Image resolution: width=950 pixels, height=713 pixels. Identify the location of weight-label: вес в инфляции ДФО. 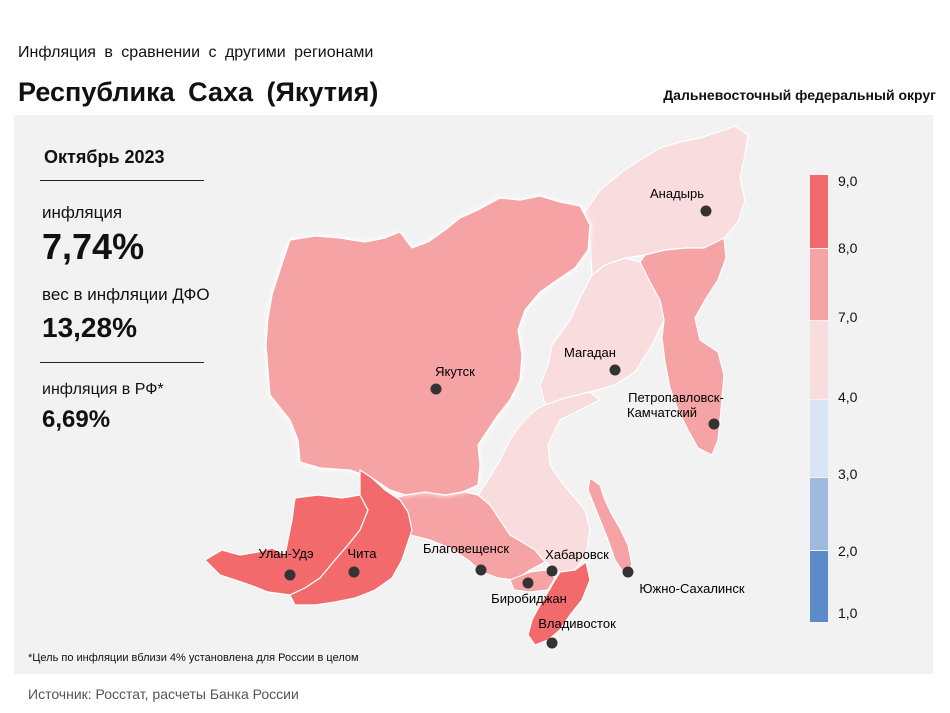
(126, 294).